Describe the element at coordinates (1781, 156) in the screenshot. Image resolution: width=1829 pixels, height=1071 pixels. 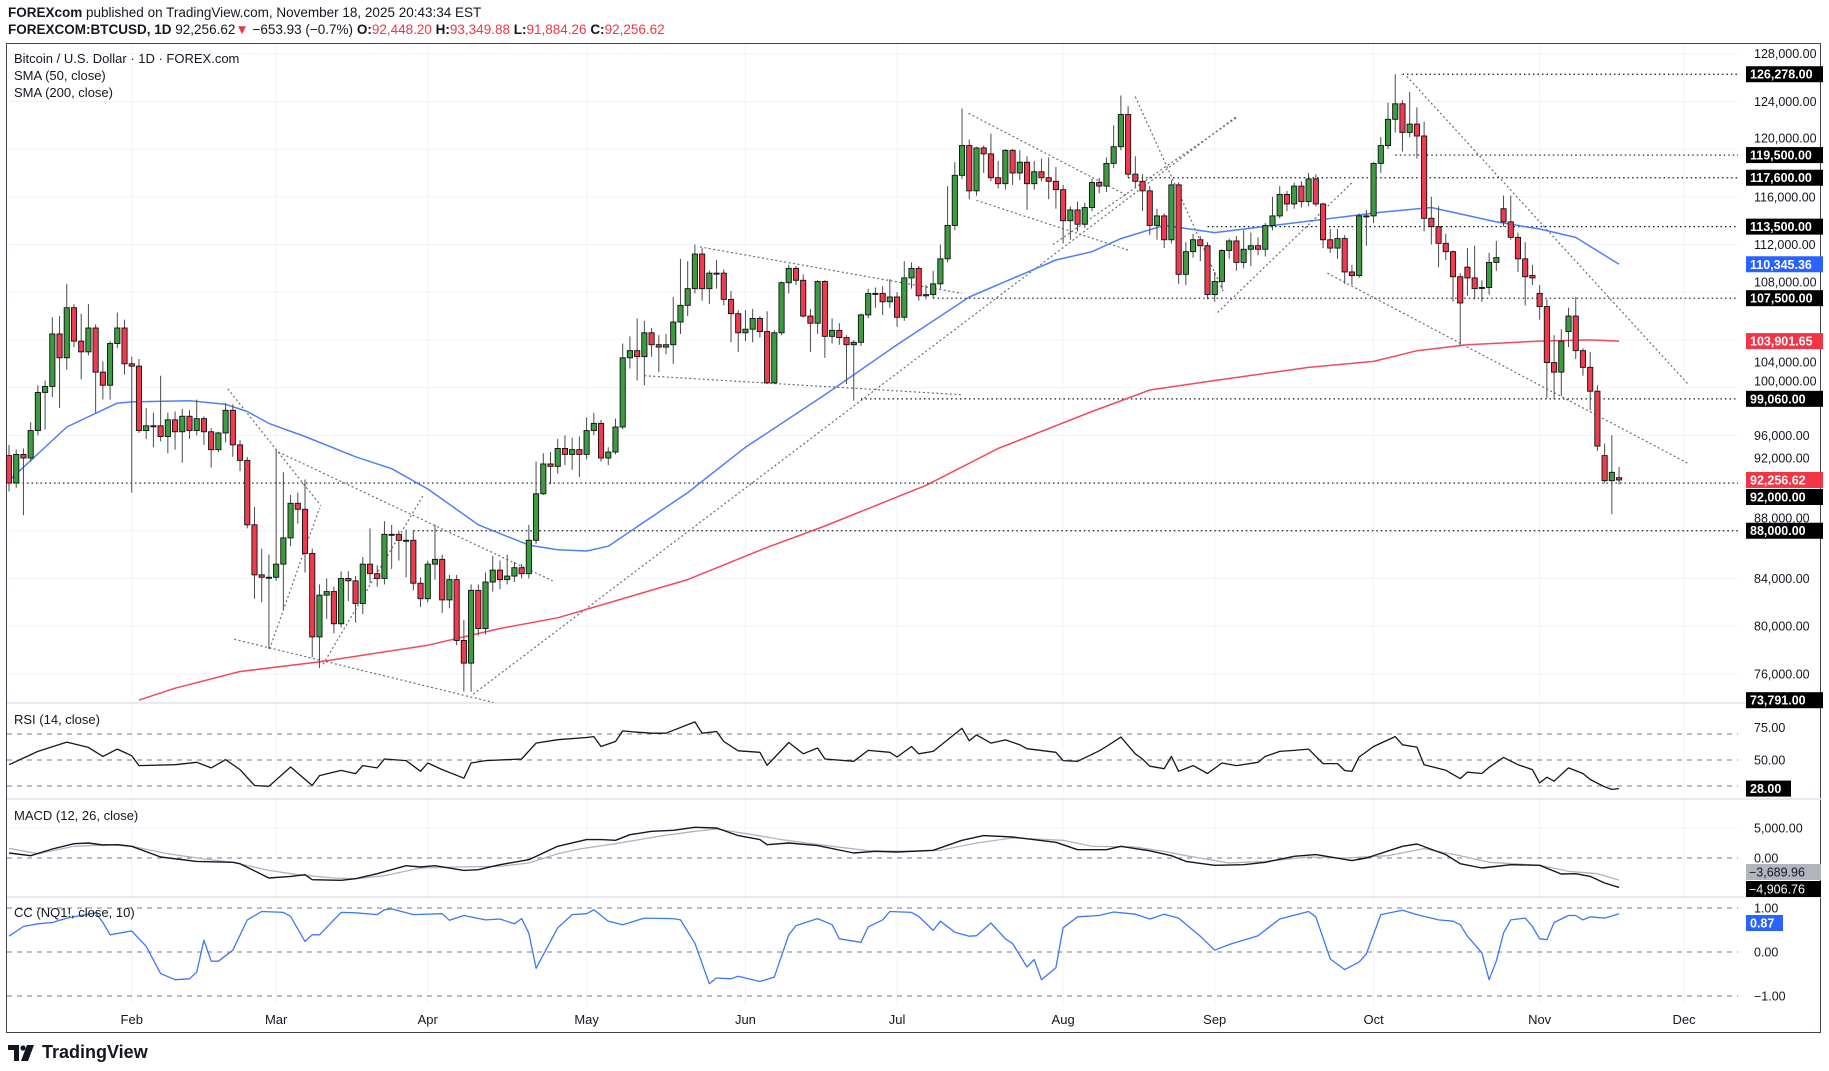
I see `price-badge-label: 119,500.00` at that location.